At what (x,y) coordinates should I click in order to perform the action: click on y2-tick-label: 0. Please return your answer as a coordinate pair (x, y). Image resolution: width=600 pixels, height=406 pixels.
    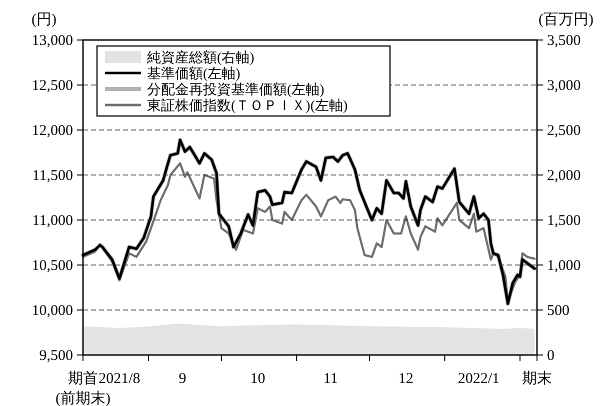
    Looking at the image, I should click on (550, 356).